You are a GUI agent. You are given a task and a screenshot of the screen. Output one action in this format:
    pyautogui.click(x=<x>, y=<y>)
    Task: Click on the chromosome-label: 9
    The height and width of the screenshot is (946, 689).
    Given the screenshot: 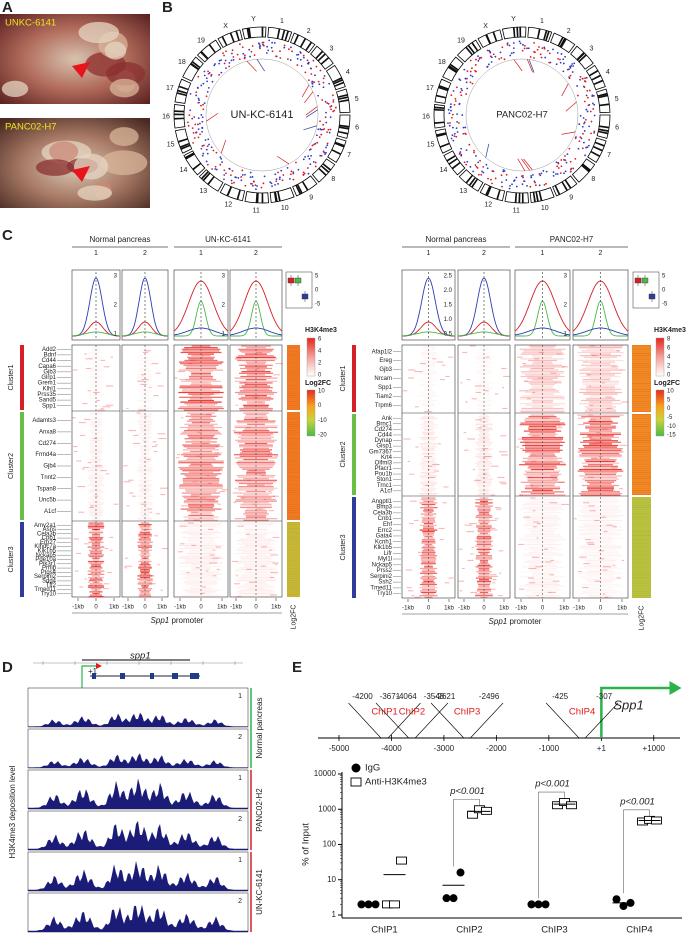 What is the action you would take?
    pyautogui.click(x=571, y=197)
    